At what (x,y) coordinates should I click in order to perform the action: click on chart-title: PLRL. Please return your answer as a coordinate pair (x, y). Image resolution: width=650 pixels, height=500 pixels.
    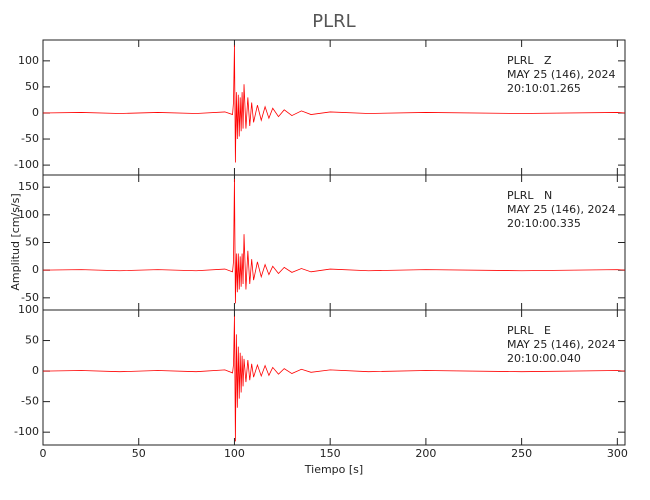
    Looking at the image, I should click on (333, 21).